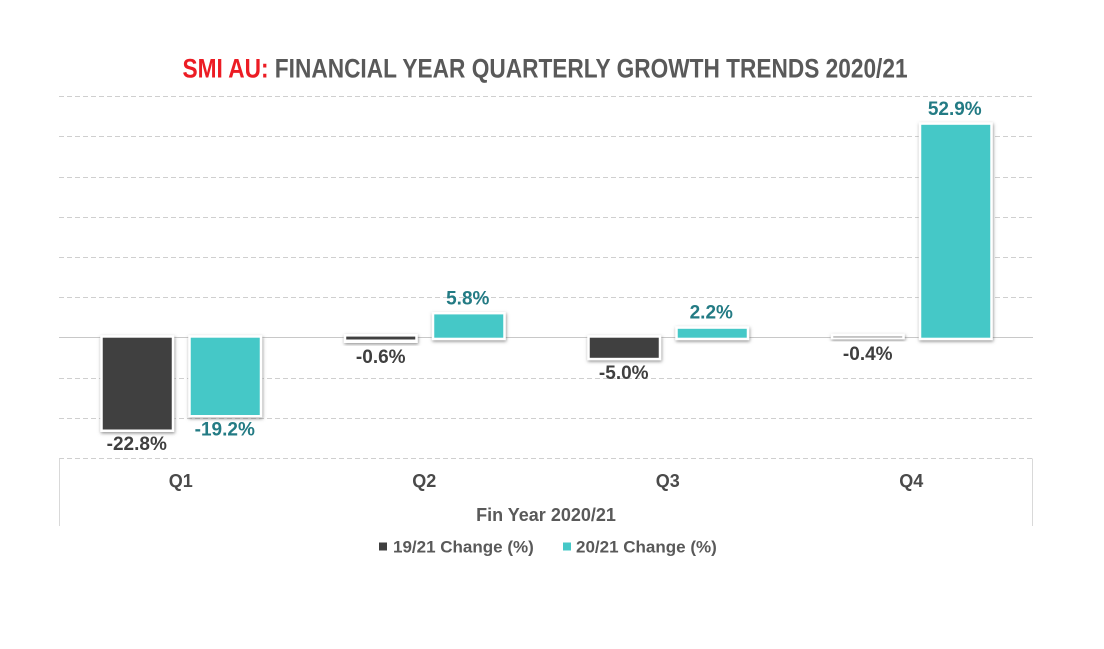 The image size is (1104, 649). Describe the element at coordinates (668, 481) in the screenshot. I see `svg-text: Q3` at that location.